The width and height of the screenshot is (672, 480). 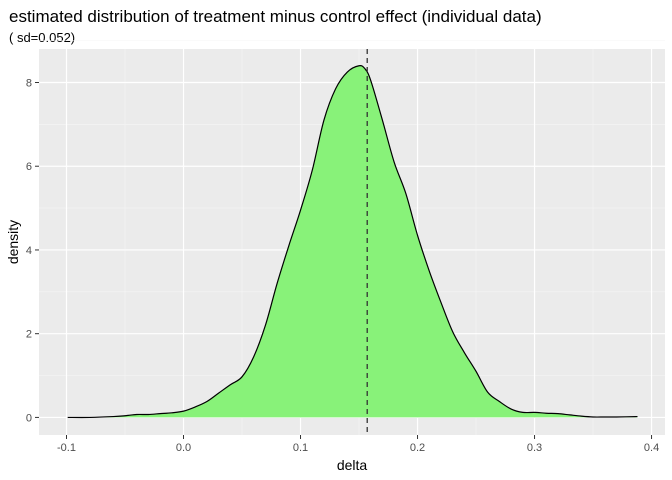 What do you see at coordinates (417, 448) in the screenshot?
I see `x-tick-label: 0.2` at bounding box center [417, 448].